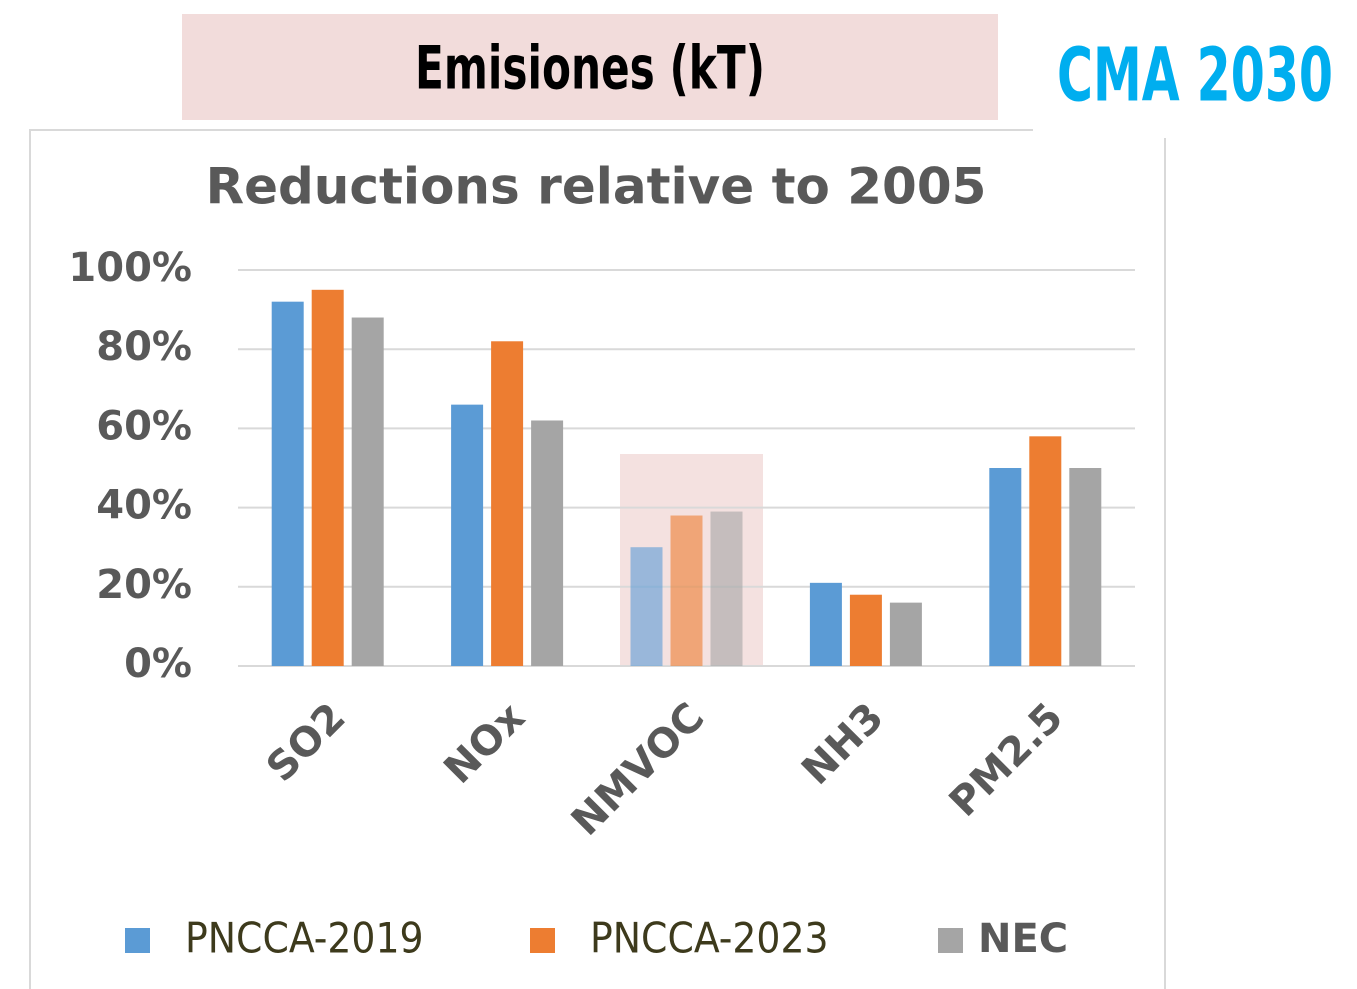  What do you see at coordinates (306, 742) in the screenshot?
I see `x-tick-label: SO2` at bounding box center [306, 742].